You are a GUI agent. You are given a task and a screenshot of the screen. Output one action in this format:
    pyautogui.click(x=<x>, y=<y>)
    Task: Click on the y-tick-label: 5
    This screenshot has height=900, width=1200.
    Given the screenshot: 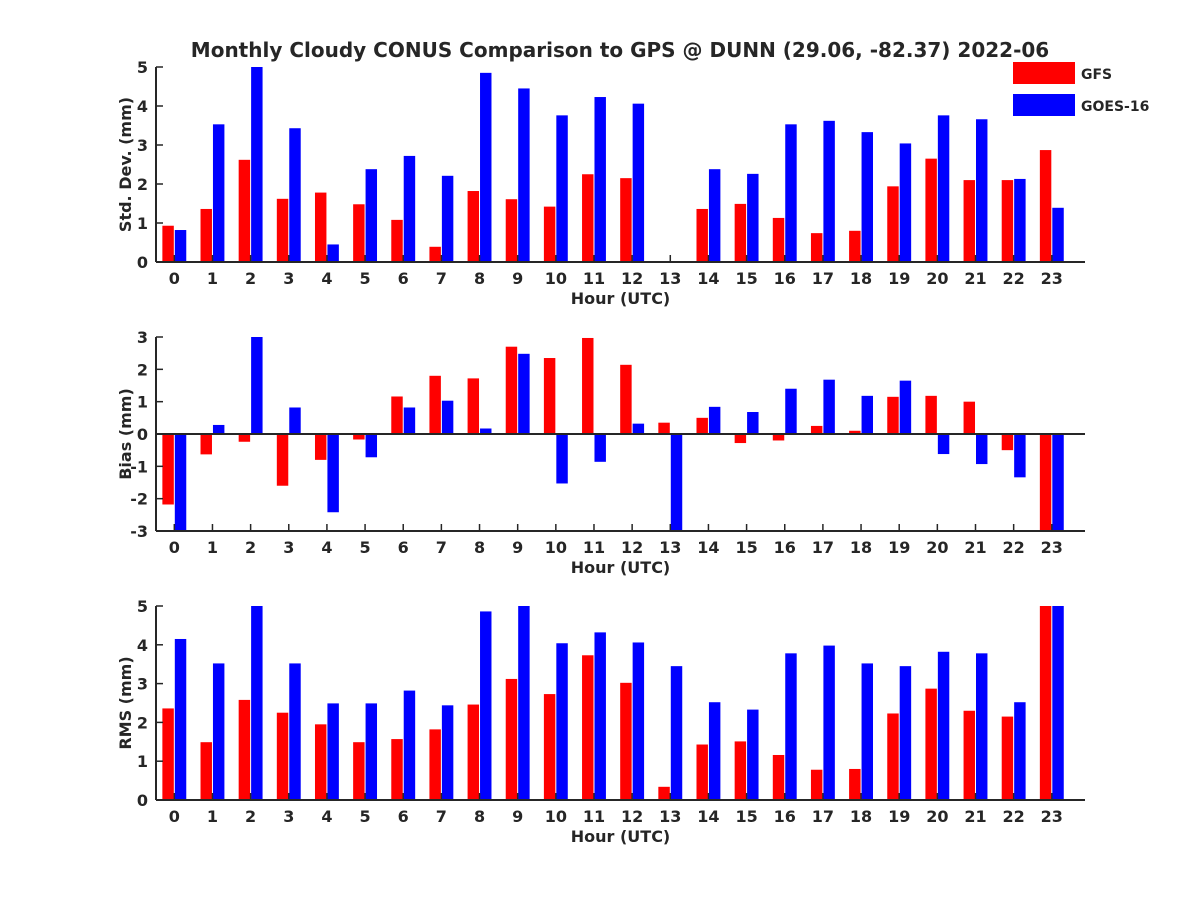 What is the action you would take?
    pyautogui.click(x=142, y=606)
    